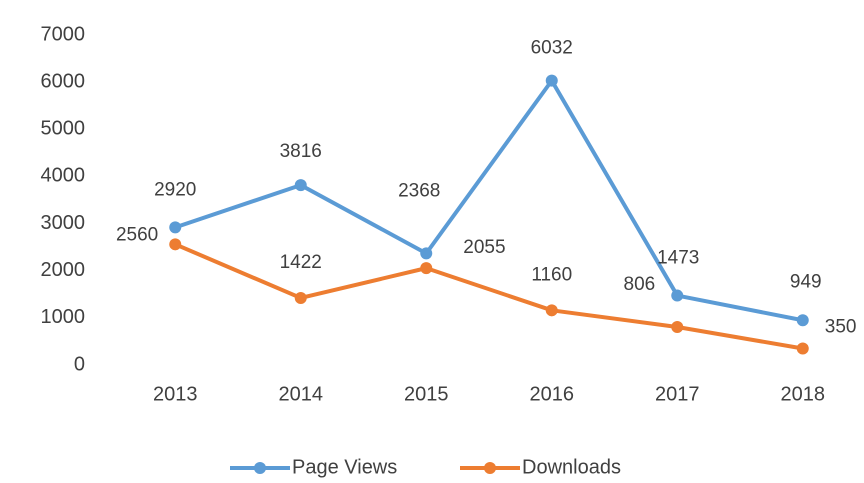 The width and height of the screenshot is (864, 483). I want to click on x-tick-label: 2015, so click(426, 394).